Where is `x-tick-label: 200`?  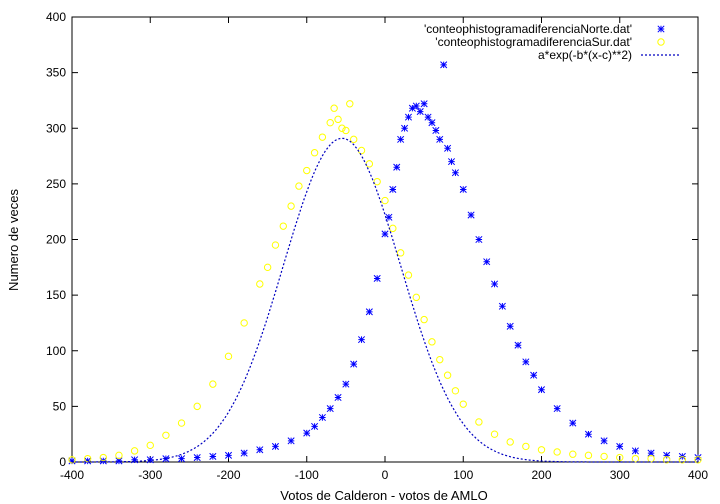 x-tick-label: 200 is located at coordinates (541, 475).